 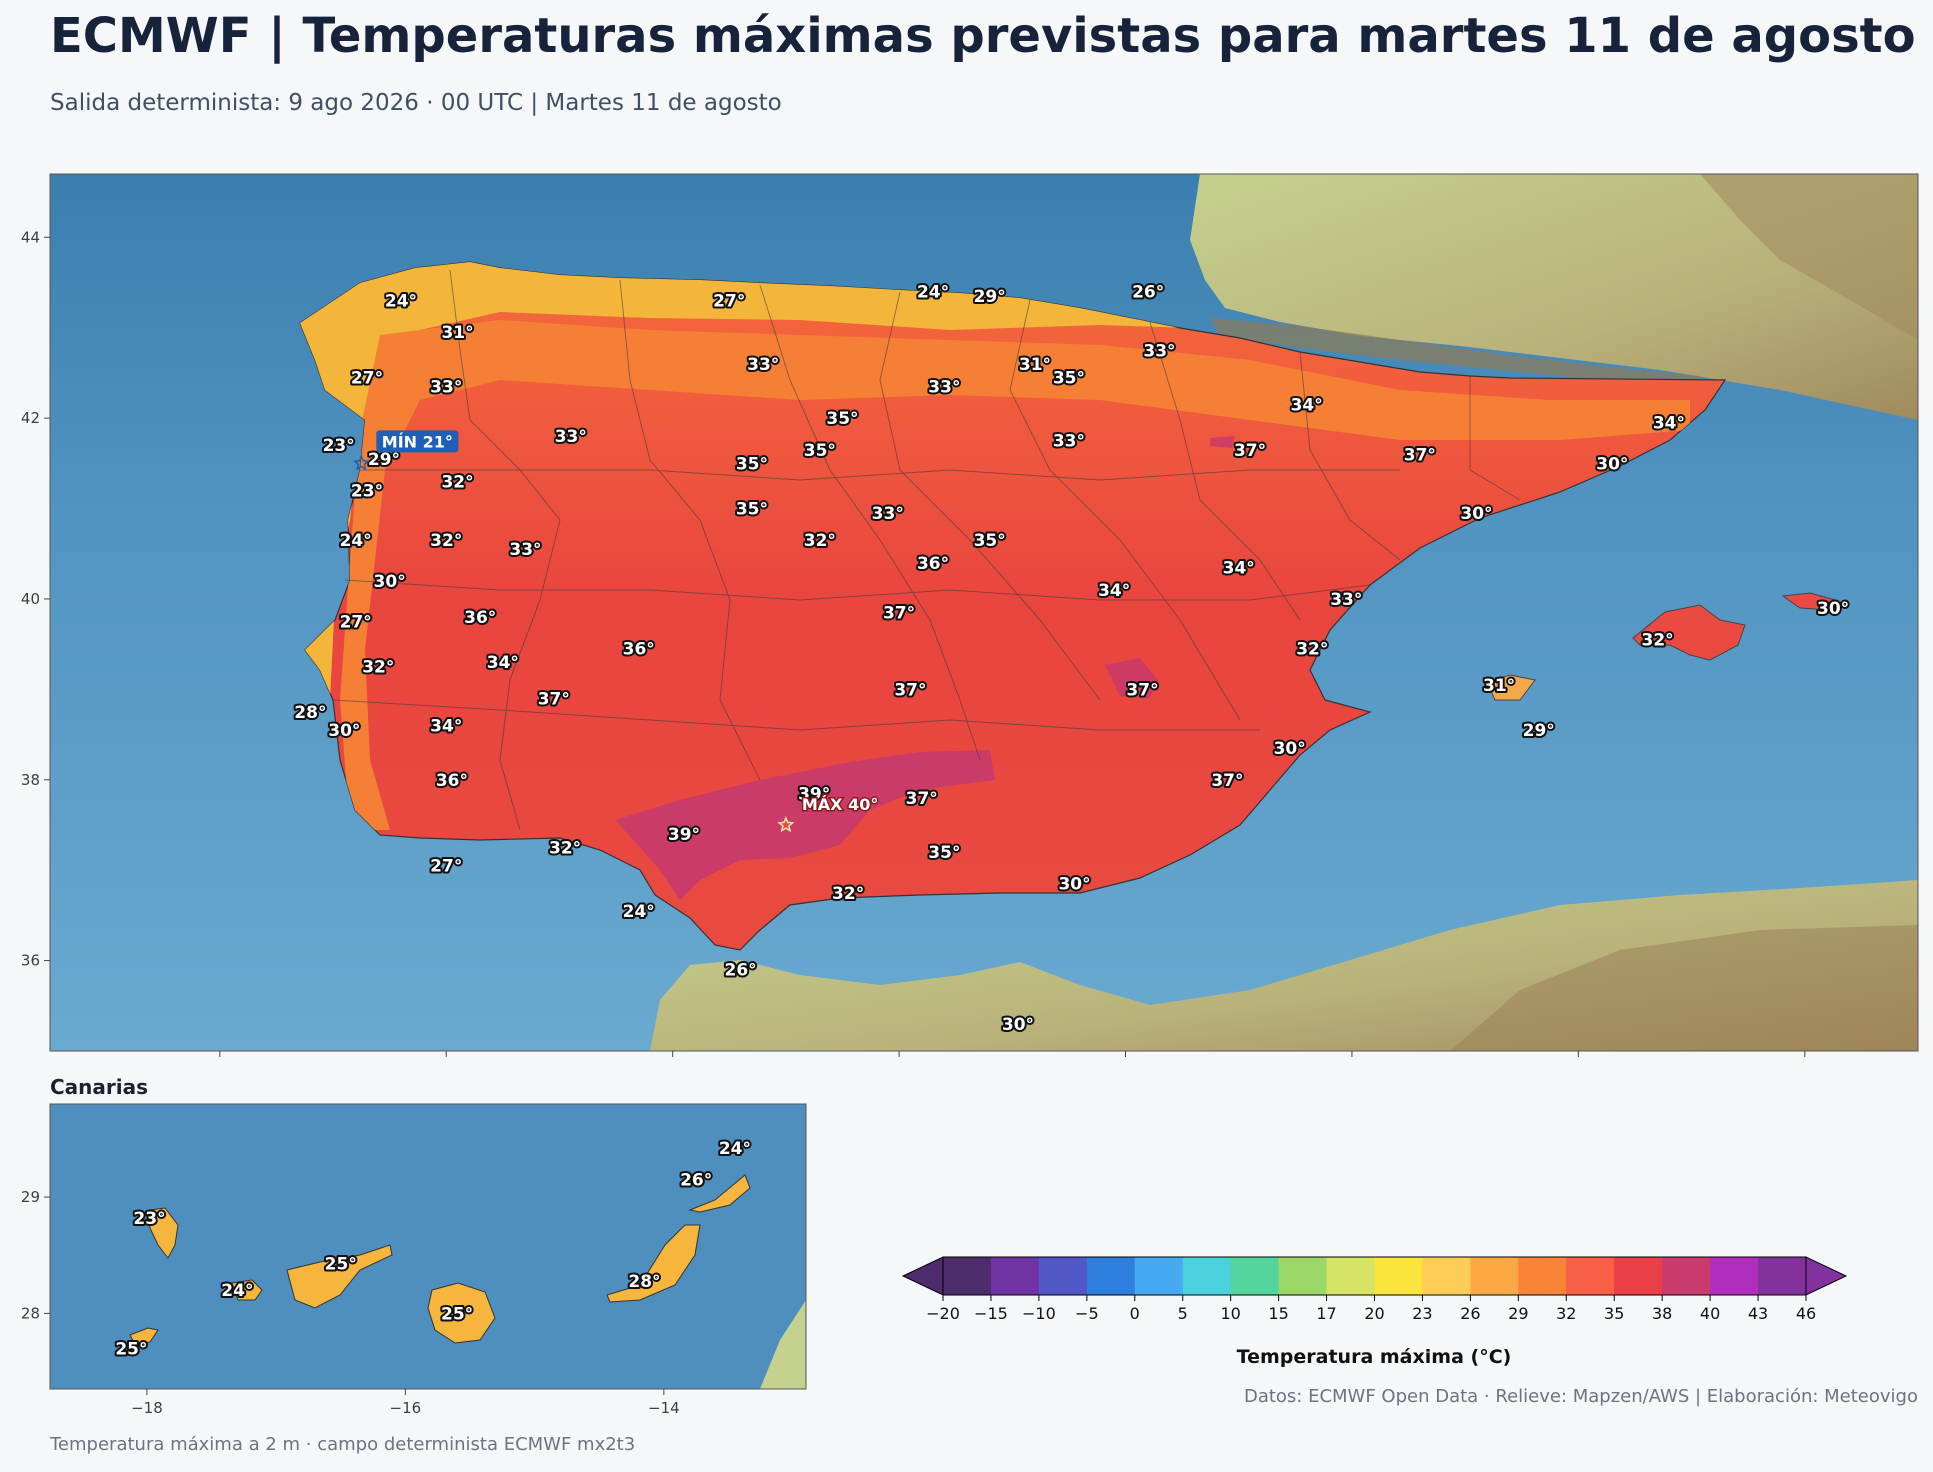 What do you see at coordinates (684, 835) in the screenshot?
I see `temperature-label: 39°` at bounding box center [684, 835].